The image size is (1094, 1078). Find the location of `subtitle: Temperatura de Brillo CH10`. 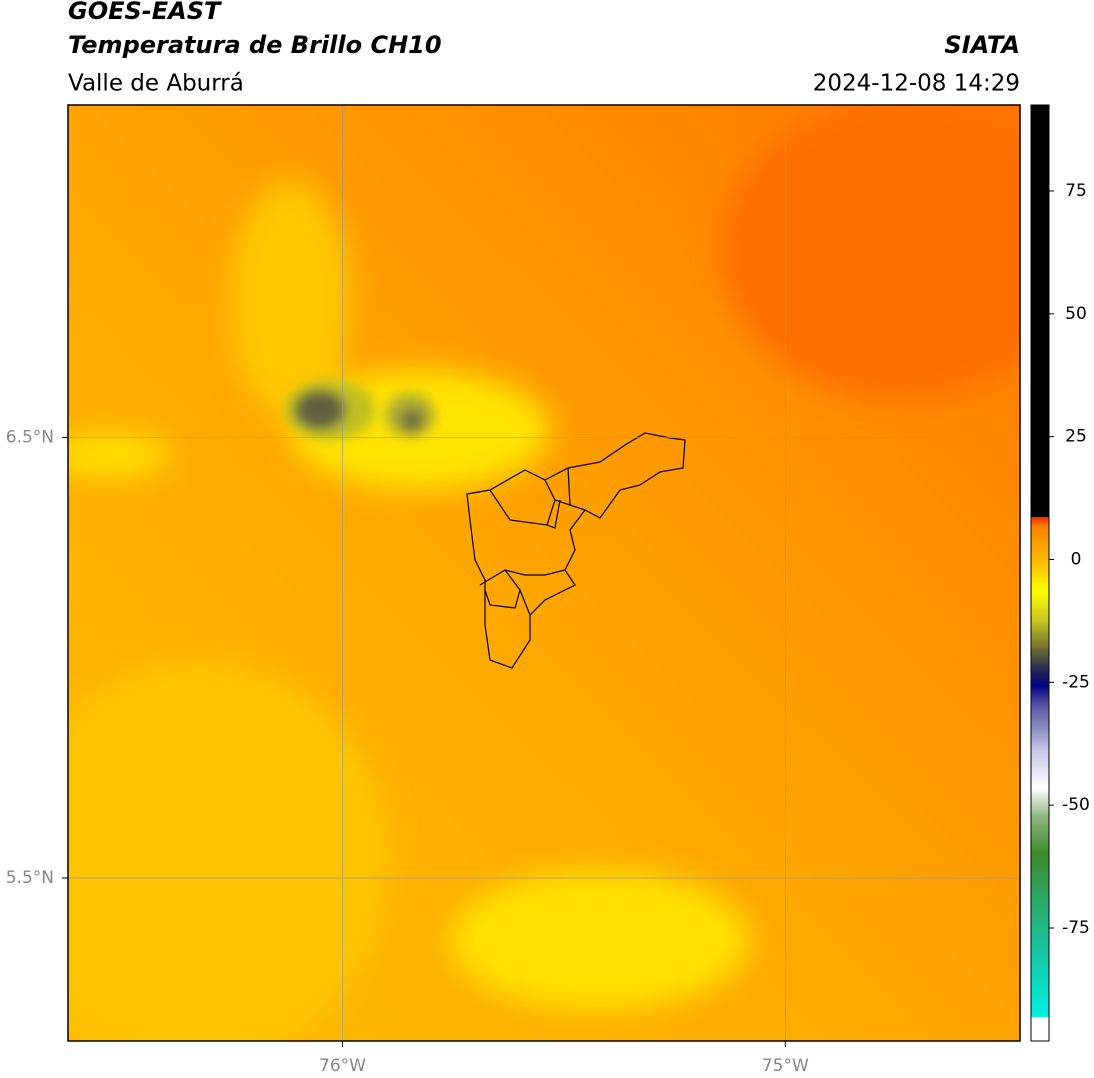

subtitle: Temperatura de Brillo CH10 is located at coordinates (255, 45).